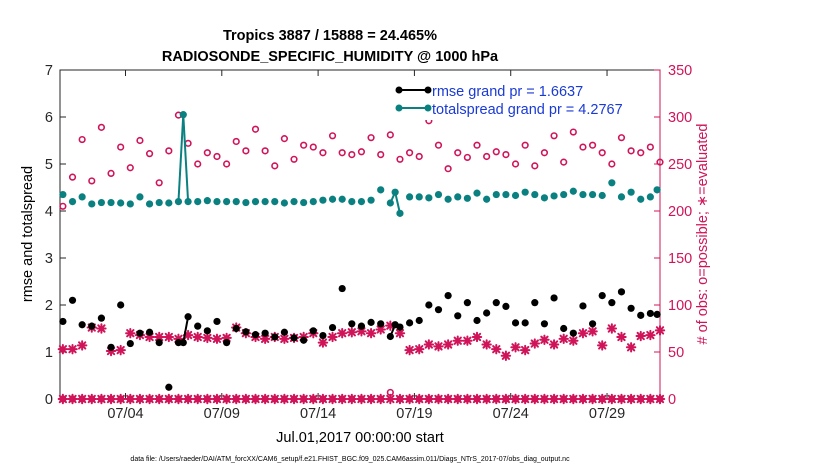 The image size is (830, 470). I want to click on y-right-tick-label: 150, so click(680, 259).